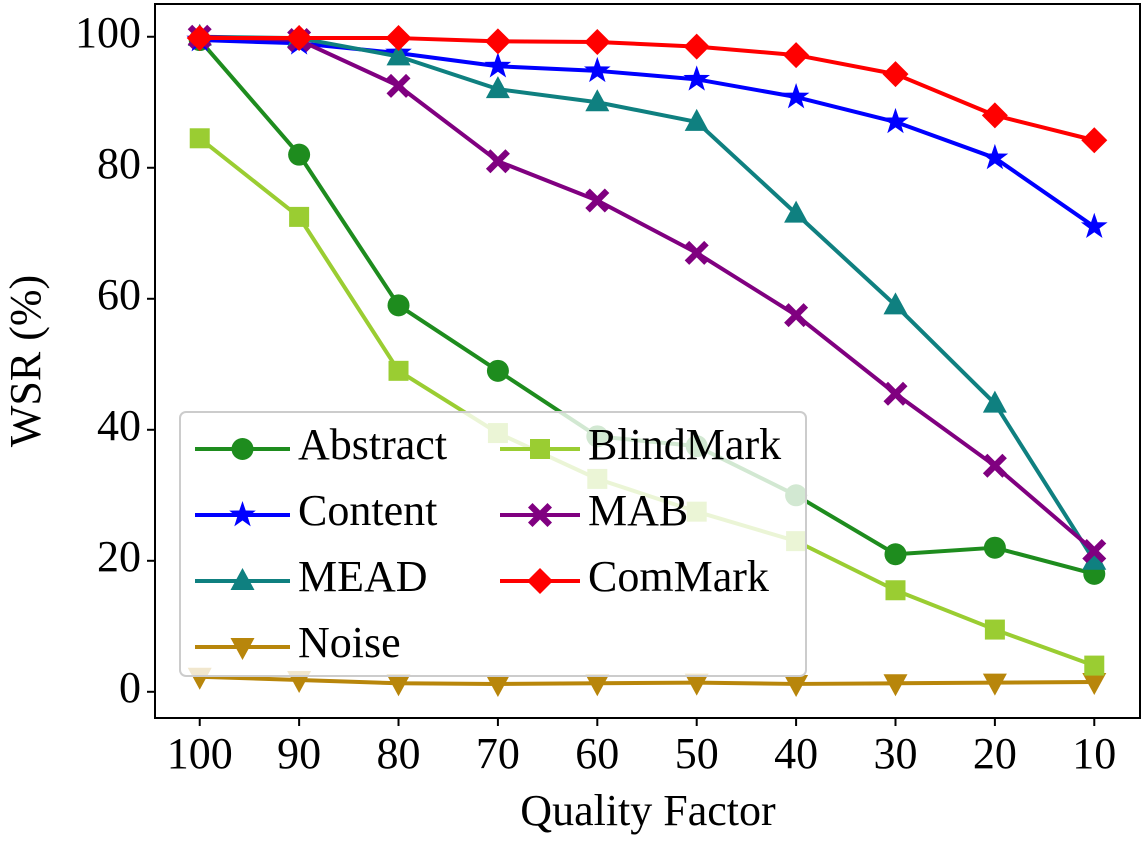 This screenshot has height=843, width=1143. I want to click on x-tick-label: 30, so click(895, 753).